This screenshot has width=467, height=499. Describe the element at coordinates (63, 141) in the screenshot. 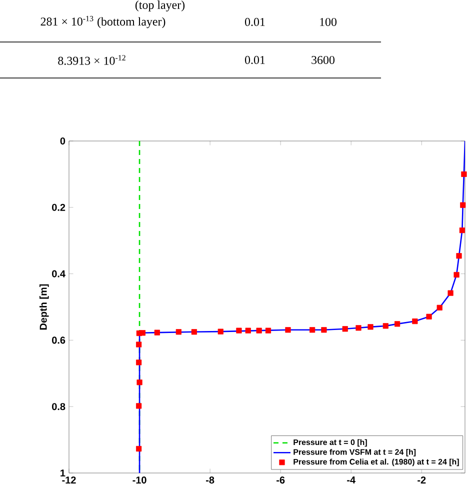

I see `y-tick-label: 0` at that location.